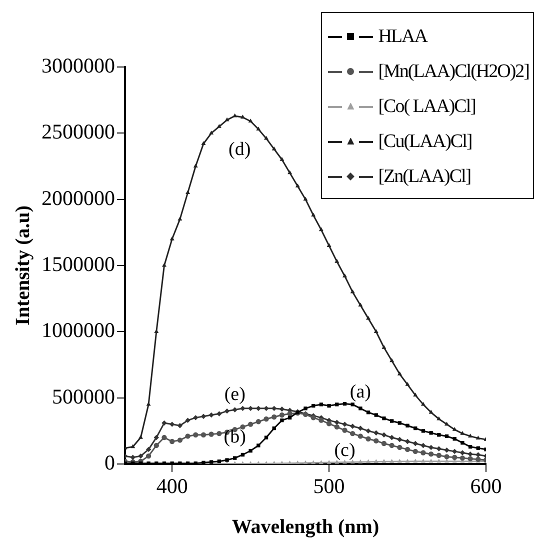  What do you see at coordinates (360, 391) in the screenshot?
I see `annotation: (a)` at bounding box center [360, 391].